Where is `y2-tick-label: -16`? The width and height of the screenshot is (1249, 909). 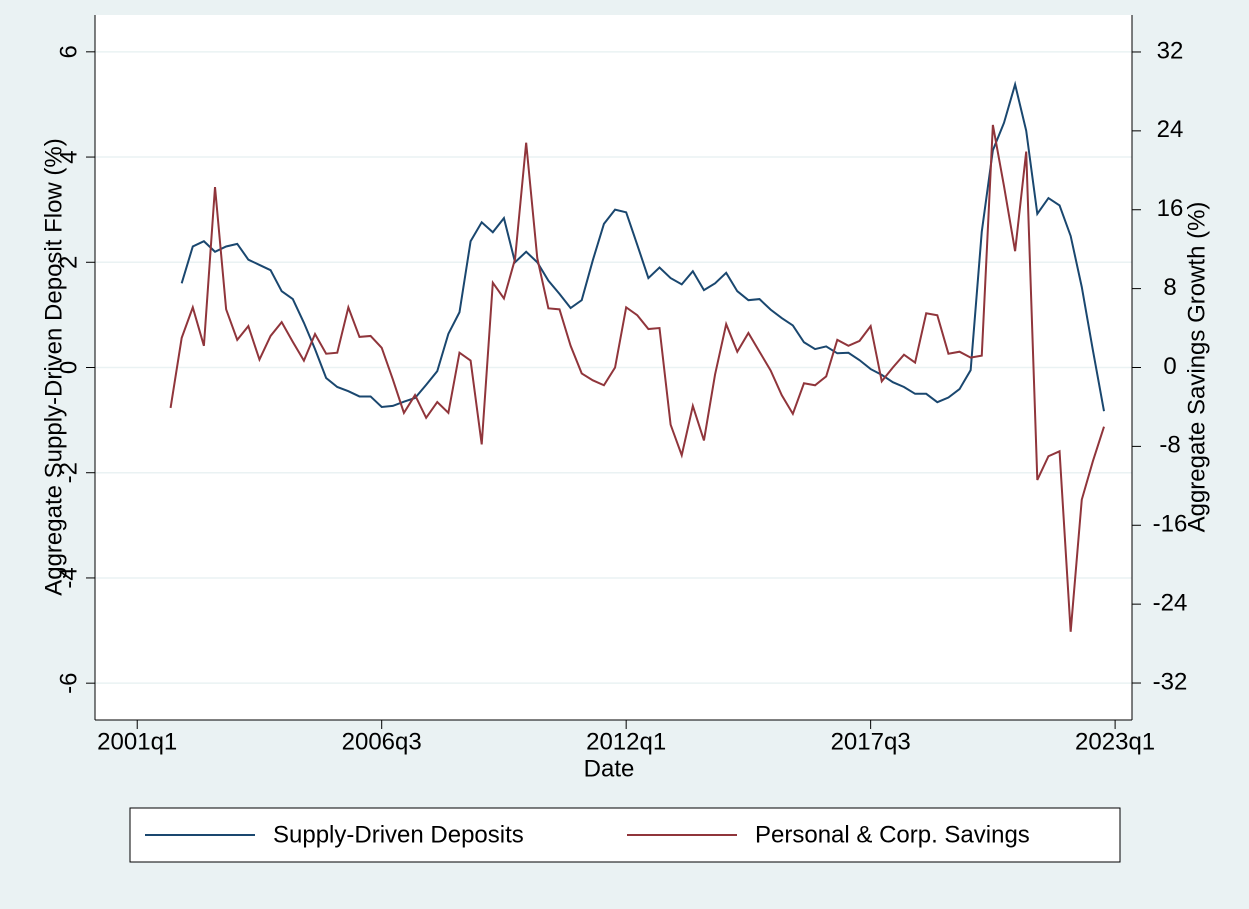 y2-tick-label: -16 is located at coordinates (1170, 524).